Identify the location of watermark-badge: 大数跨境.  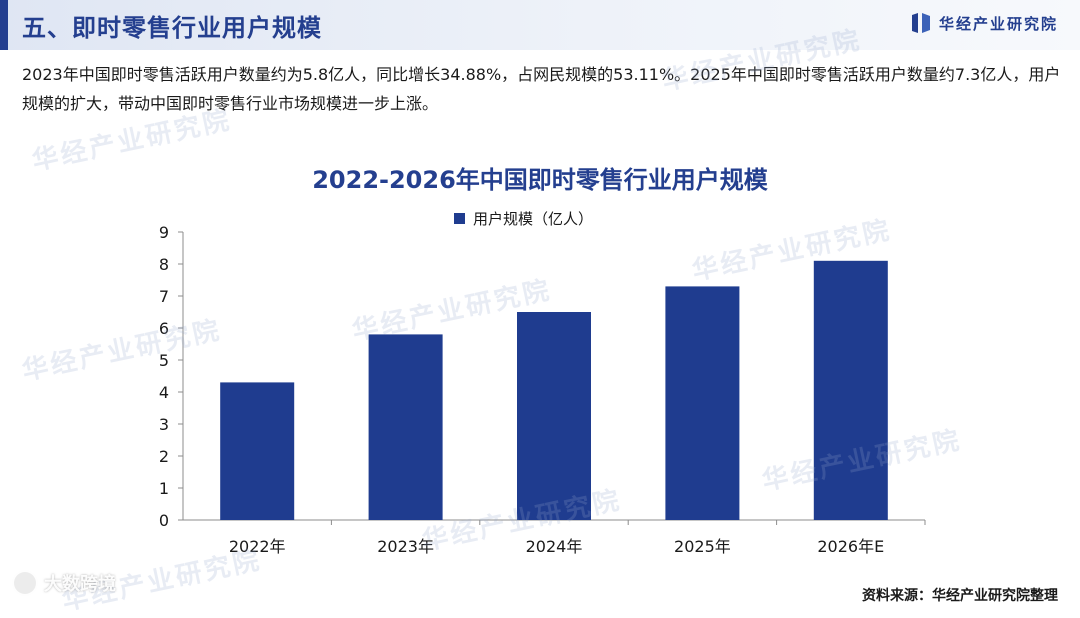
(64, 583).